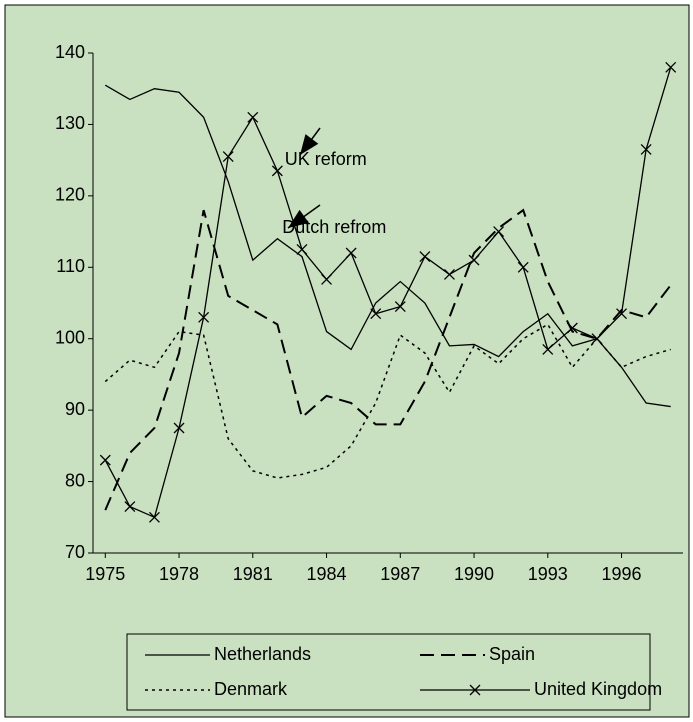 This screenshot has height=722, width=693. What do you see at coordinates (105, 574) in the screenshot?
I see `x-tick-label: 1975` at bounding box center [105, 574].